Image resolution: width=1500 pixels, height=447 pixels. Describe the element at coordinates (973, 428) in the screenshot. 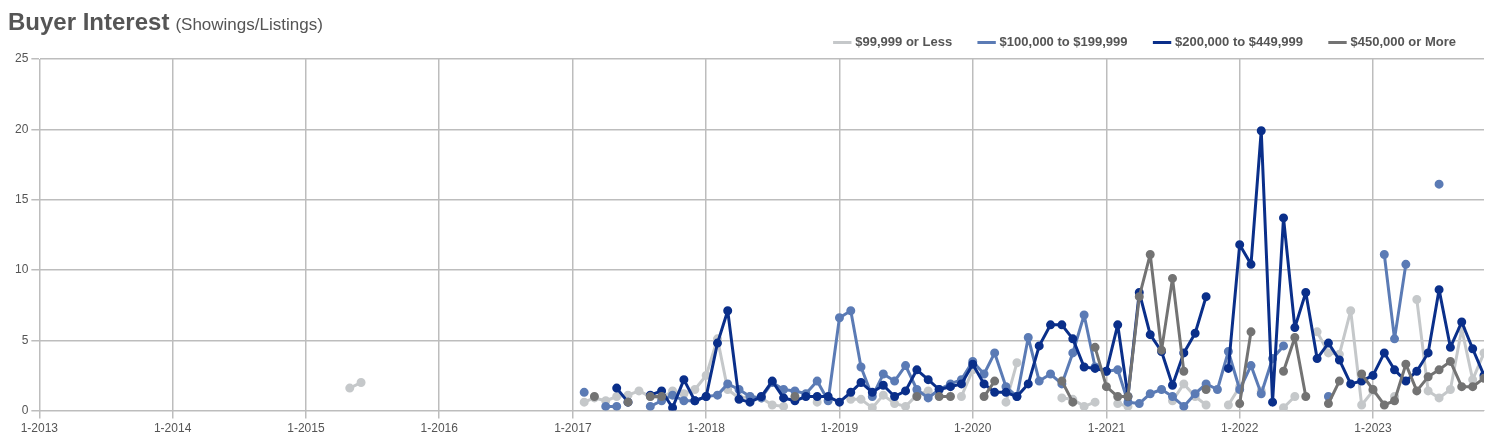

I see `x-tick-label: 1-2020` at that location.